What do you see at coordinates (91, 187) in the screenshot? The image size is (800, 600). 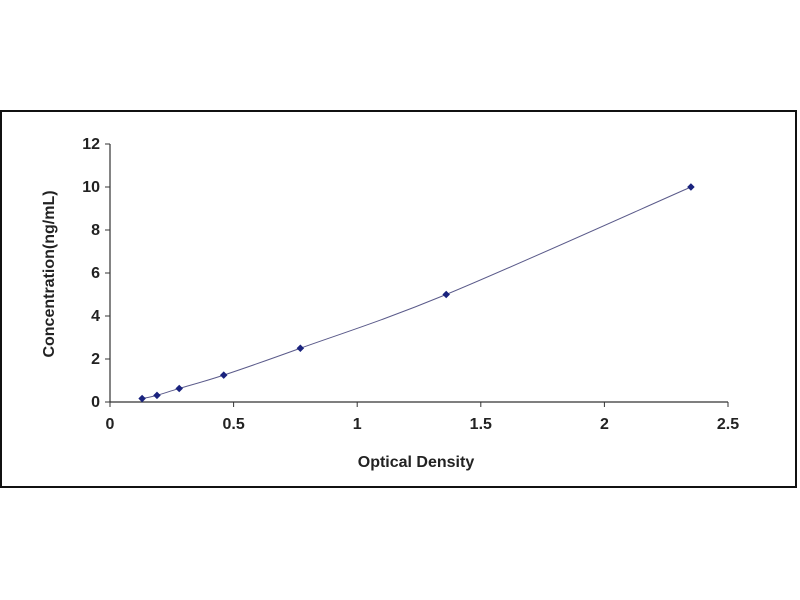 I see `y-tick-label: 10` at bounding box center [91, 187].